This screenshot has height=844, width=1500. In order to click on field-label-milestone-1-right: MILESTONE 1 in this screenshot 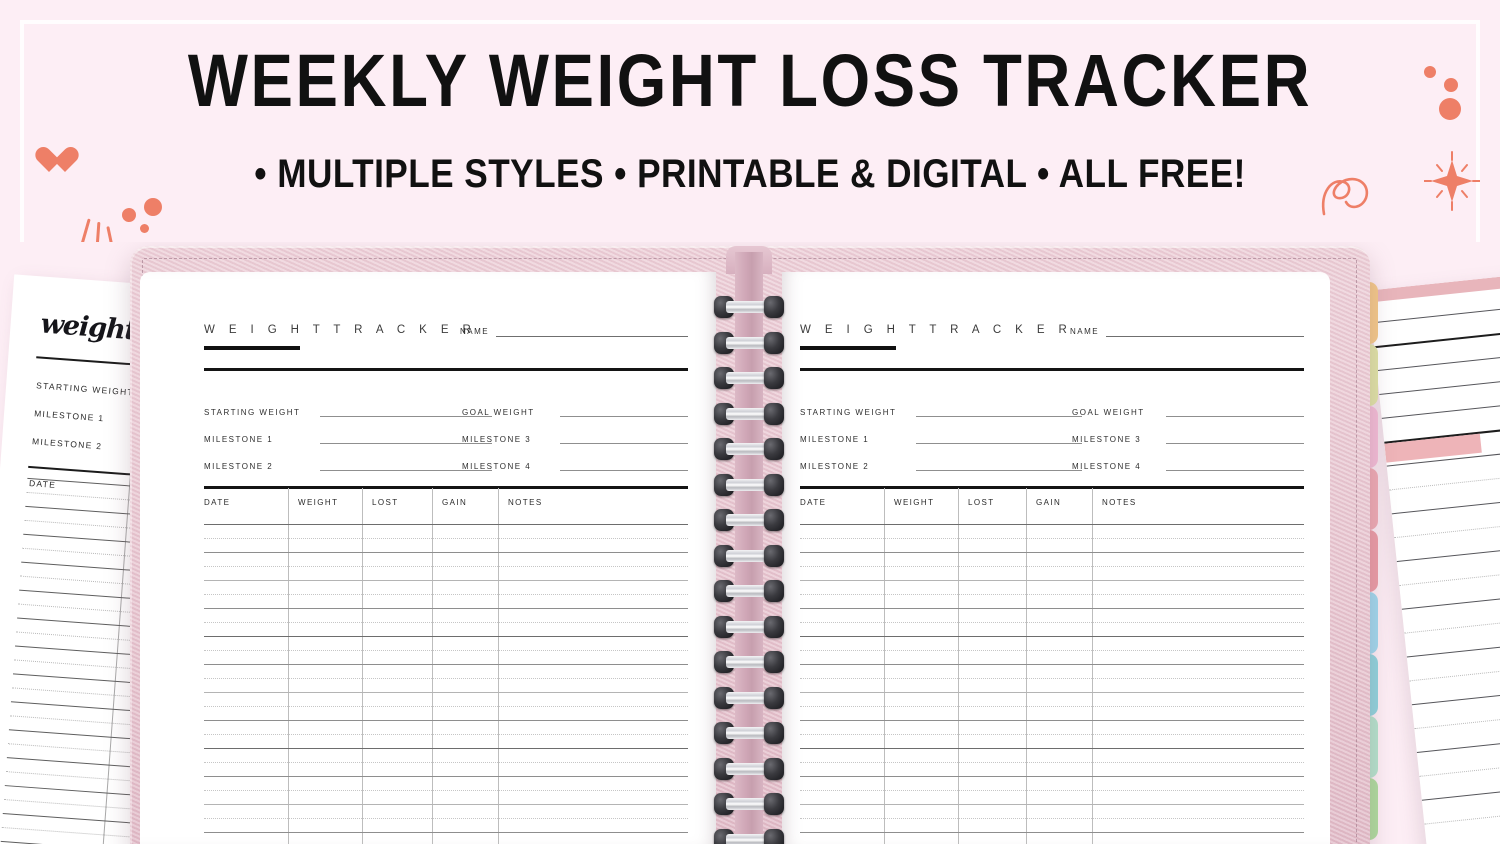, I will do `click(835, 439)`.